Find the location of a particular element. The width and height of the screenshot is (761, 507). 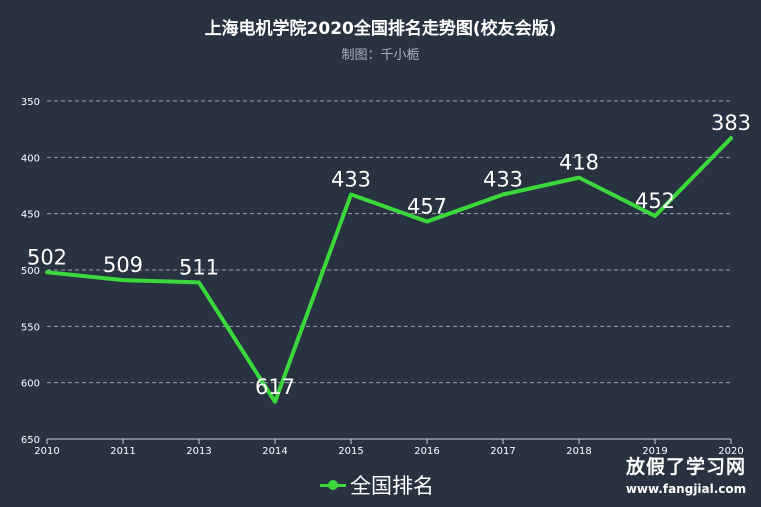

x-tick-label: 2011 is located at coordinates (122, 451).